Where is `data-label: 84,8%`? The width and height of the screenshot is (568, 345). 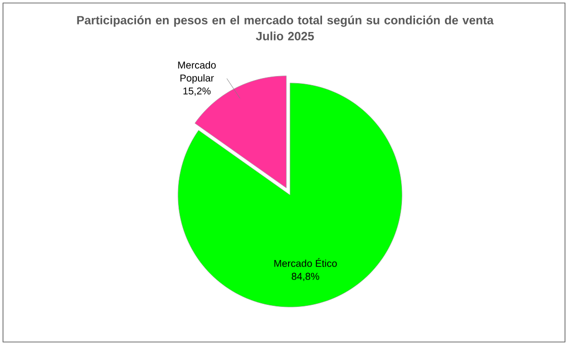 data-label: 84,8% is located at coordinates (306, 277).